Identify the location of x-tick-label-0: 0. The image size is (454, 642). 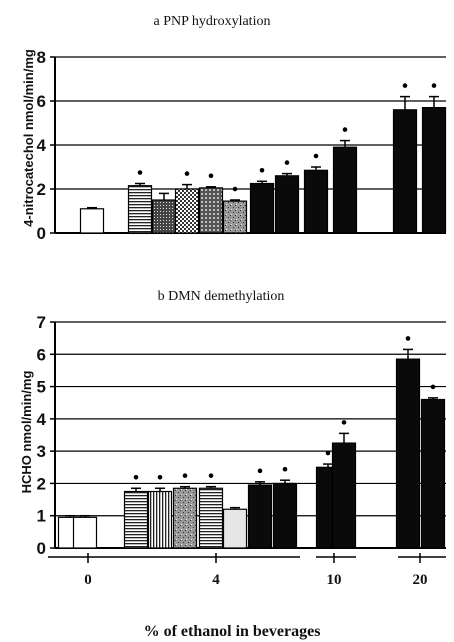
(88, 580).